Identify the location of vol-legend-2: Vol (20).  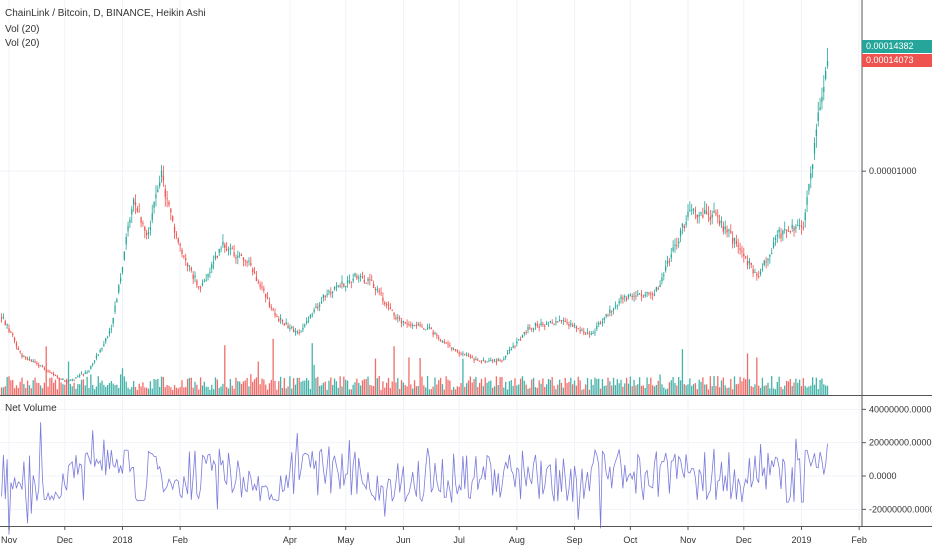
(22, 43).